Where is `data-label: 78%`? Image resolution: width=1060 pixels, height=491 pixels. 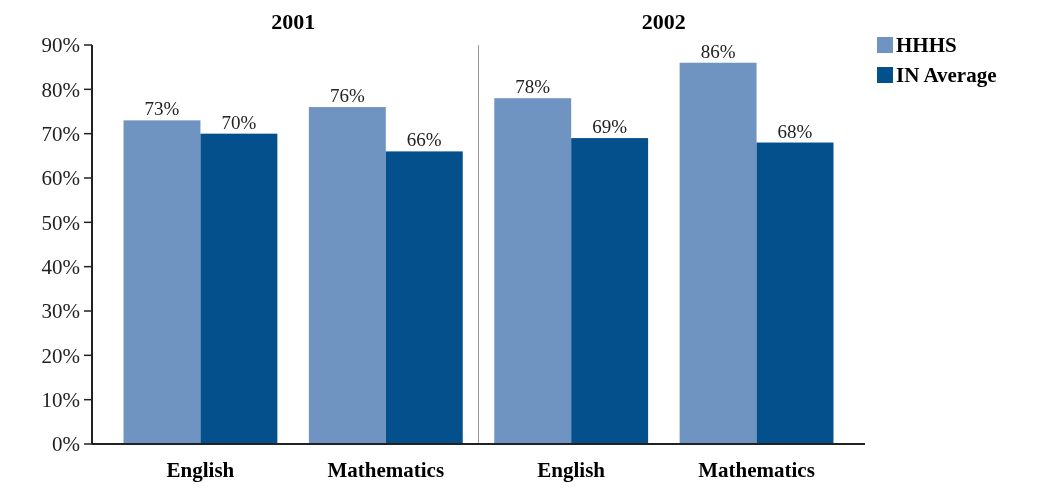
data-label: 78% is located at coordinates (533, 87).